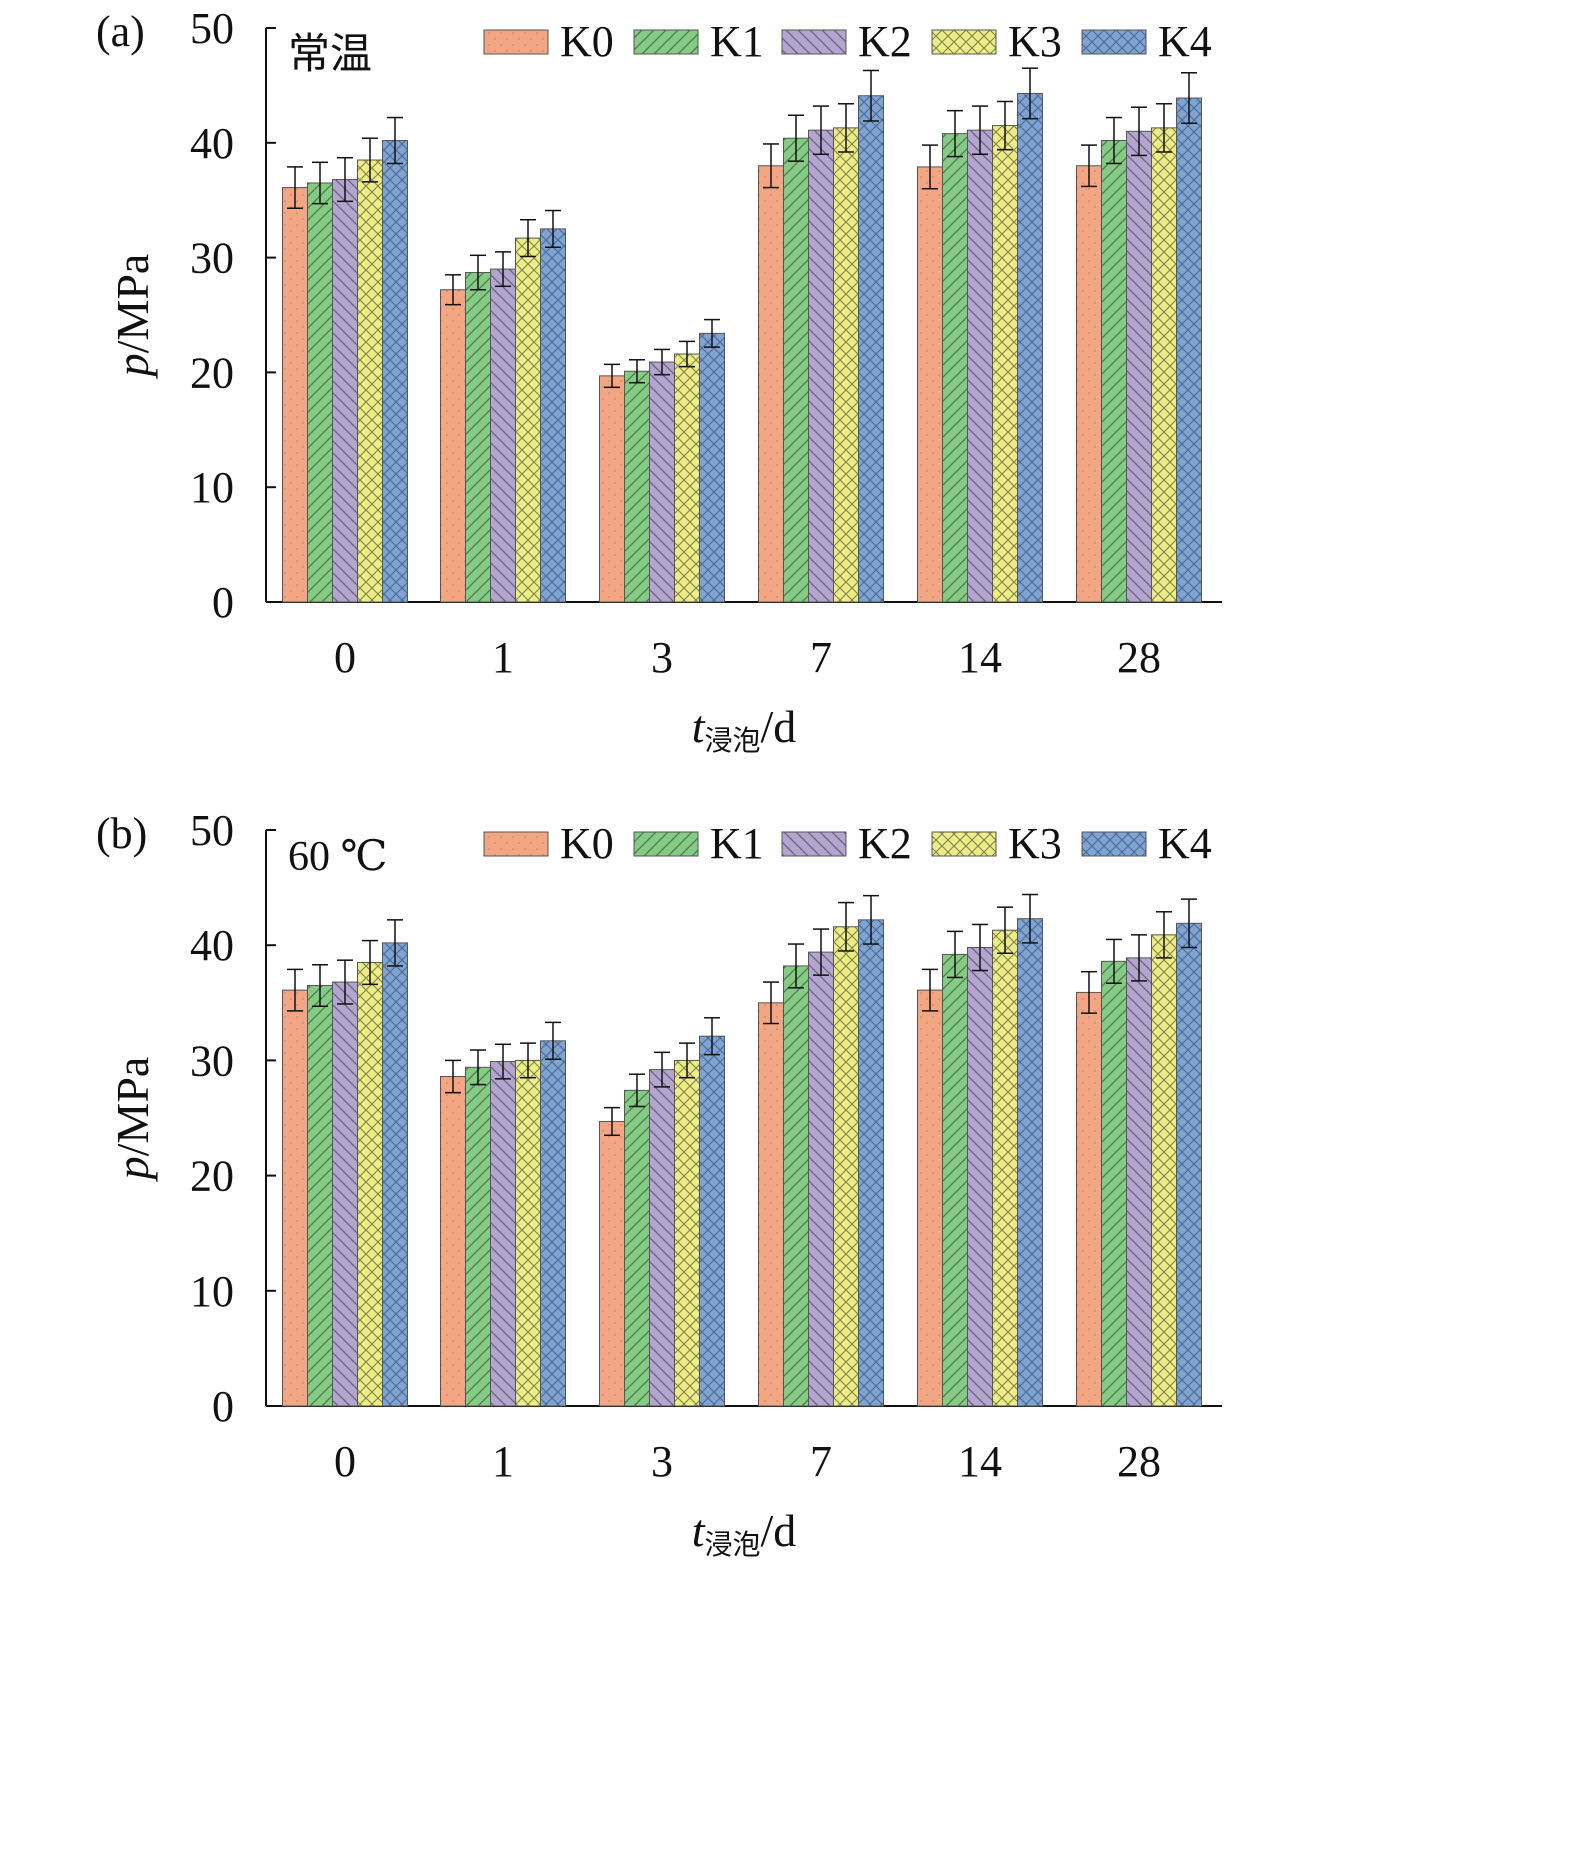 Image resolution: width=1575 pixels, height=1873 pixels. What do you see at coordinates (821, 1461) in the screenshot?
I see `x-tick-label: 7` at bounding box center [821, 1461].